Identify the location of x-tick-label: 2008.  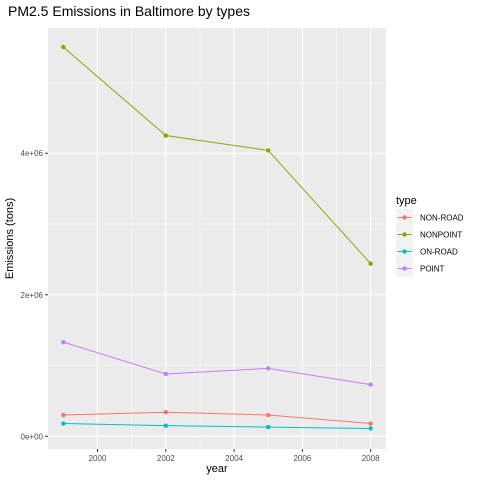
(371, 458).